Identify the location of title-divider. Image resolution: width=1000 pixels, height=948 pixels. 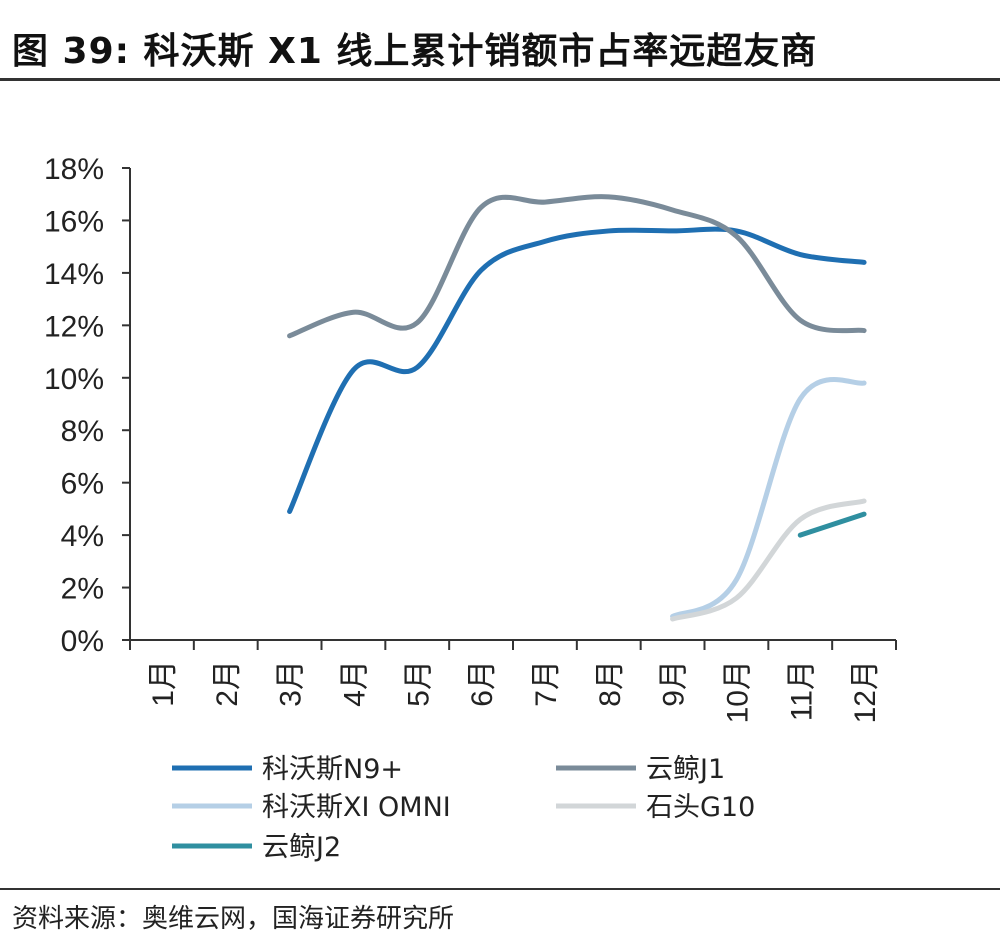
(500, 79).